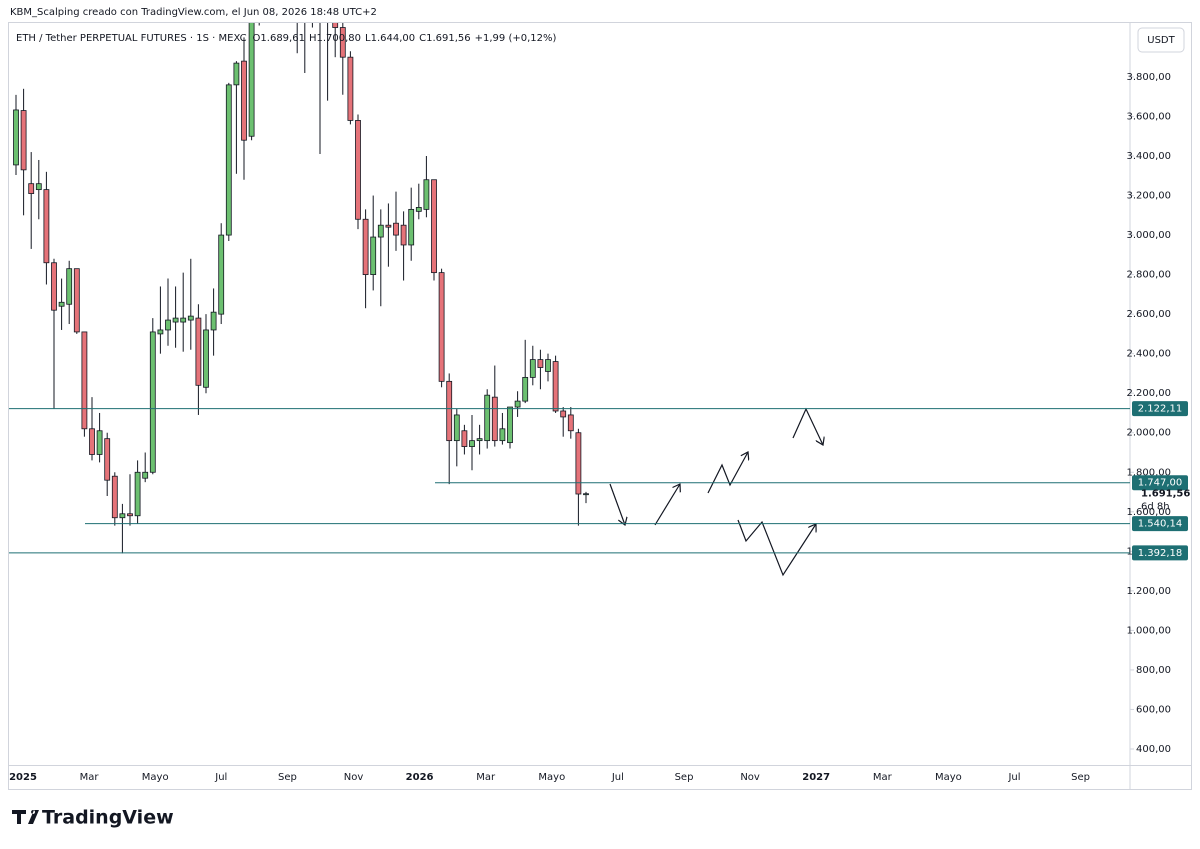 The image size is (1200, 849). What do you see at coordinates (1148, 275) in the screenshot?
I see `y-tick-label: 2.800,00` at bounding box center [1148, 275].